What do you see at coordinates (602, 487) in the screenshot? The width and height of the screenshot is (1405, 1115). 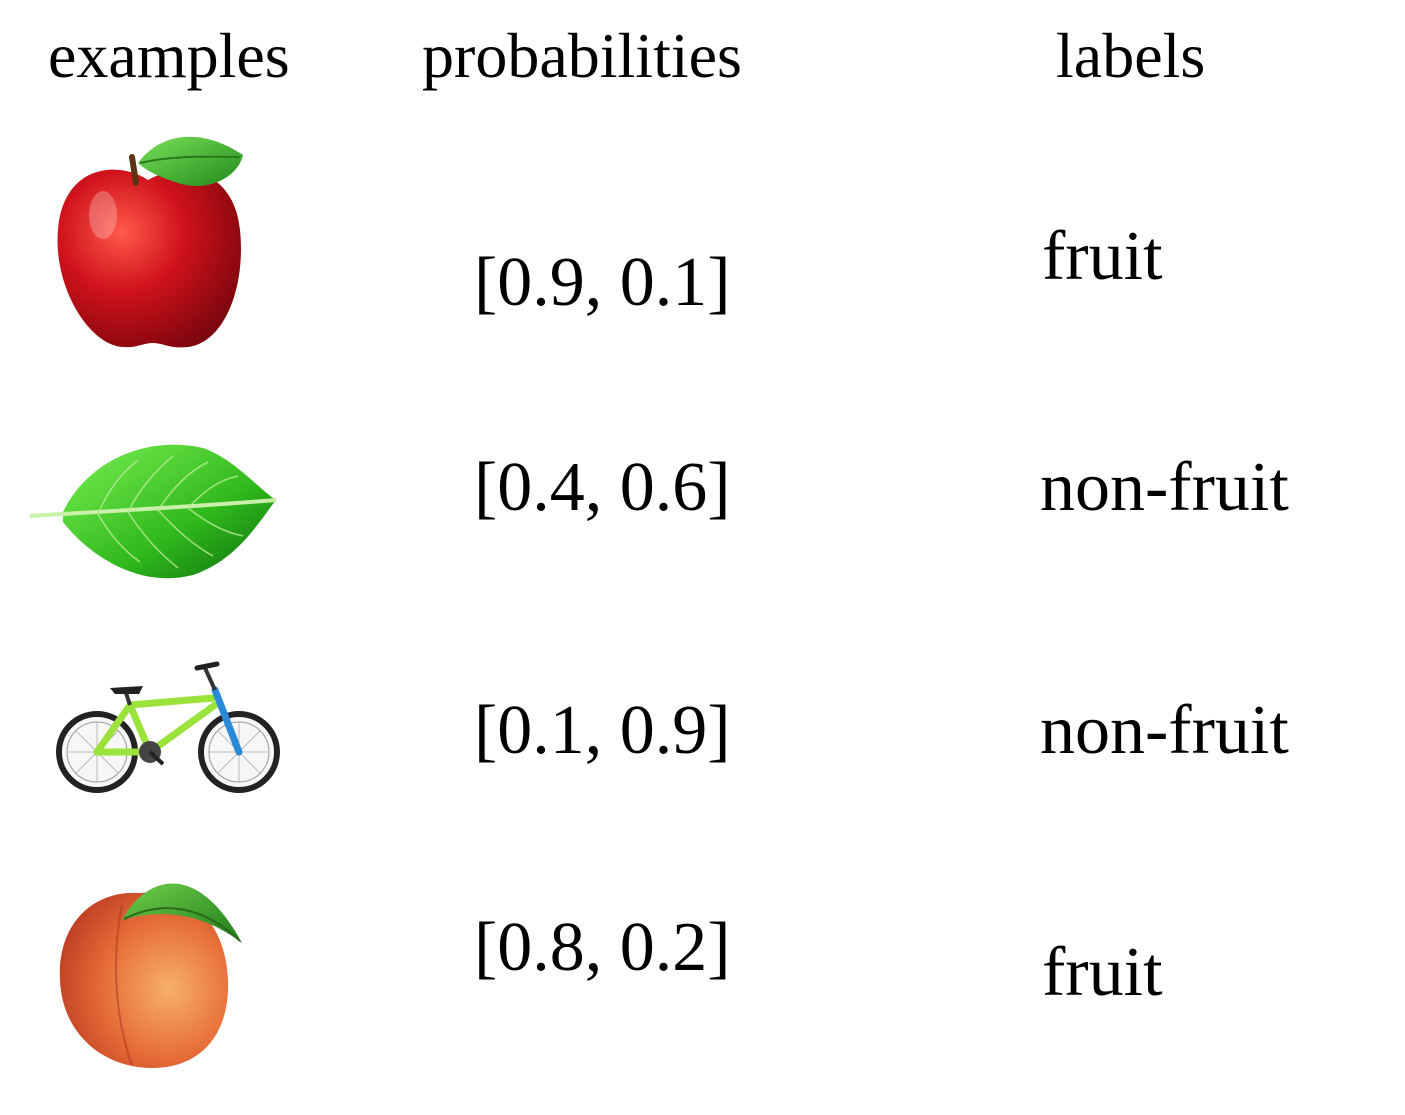 I see `probabilities-row-2: [0.4, 0.6]` at bounding box center [602, 487].